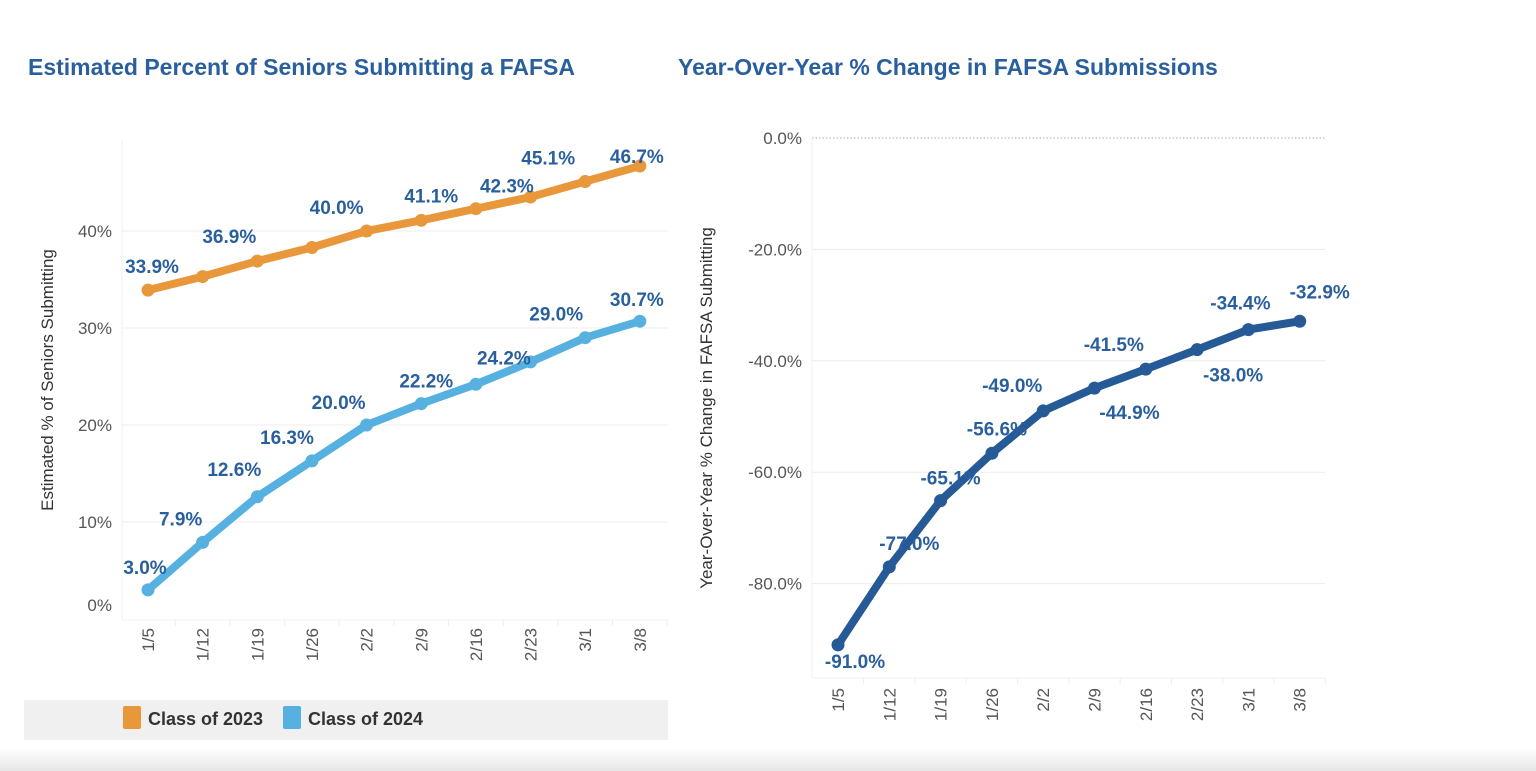 This screenshot has height=771, width=1536. I want to click on chart1-series-0-data-label: -34.4%, so click(1240, 304).